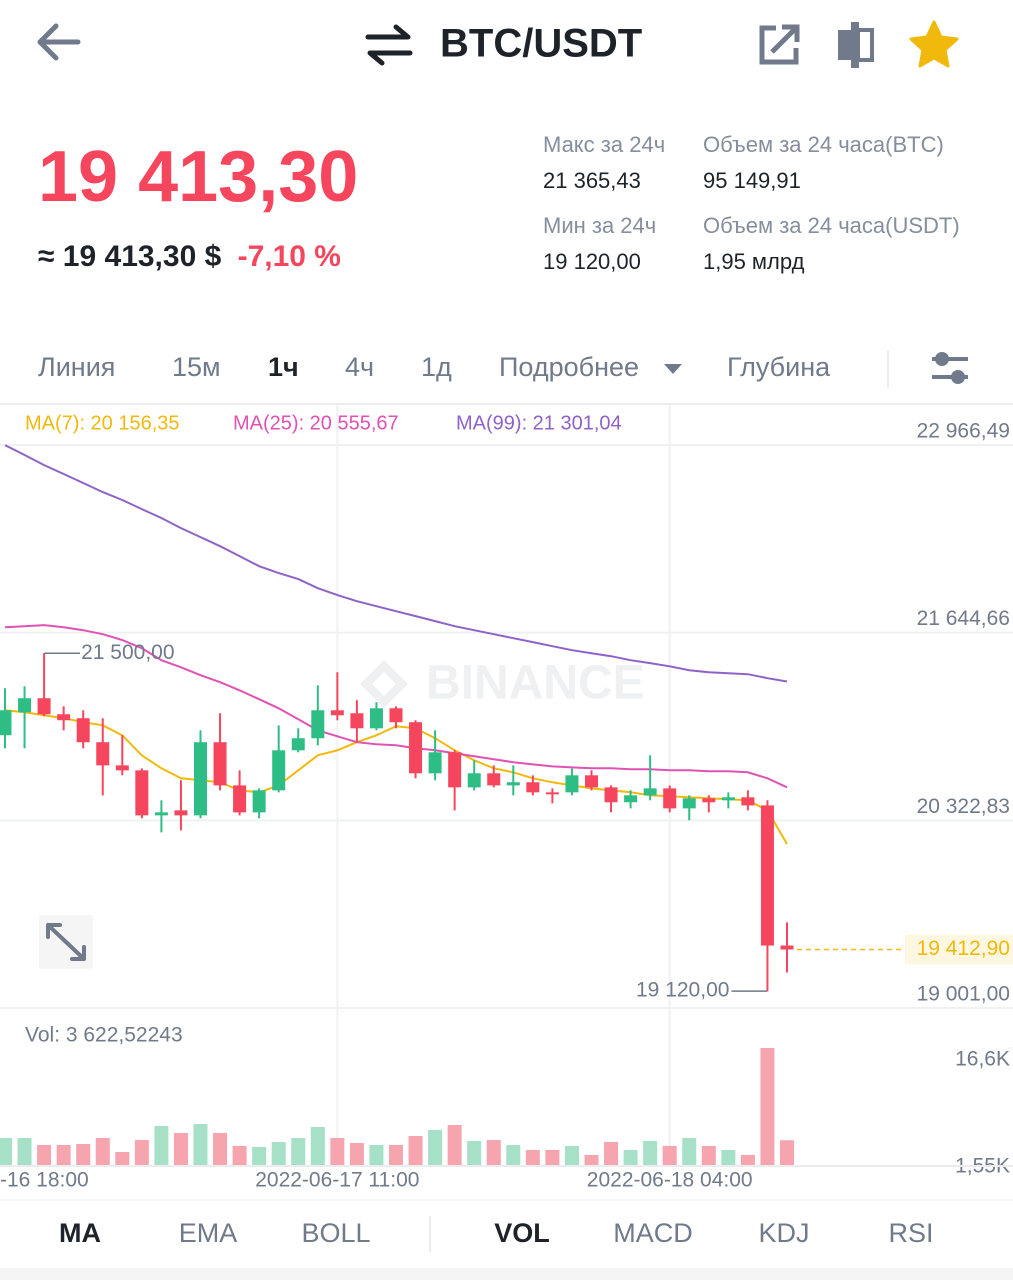 This screenshot has height=1280, width=1013. I want to click on y-tick-label: 20 322,83, so click(963, 806).